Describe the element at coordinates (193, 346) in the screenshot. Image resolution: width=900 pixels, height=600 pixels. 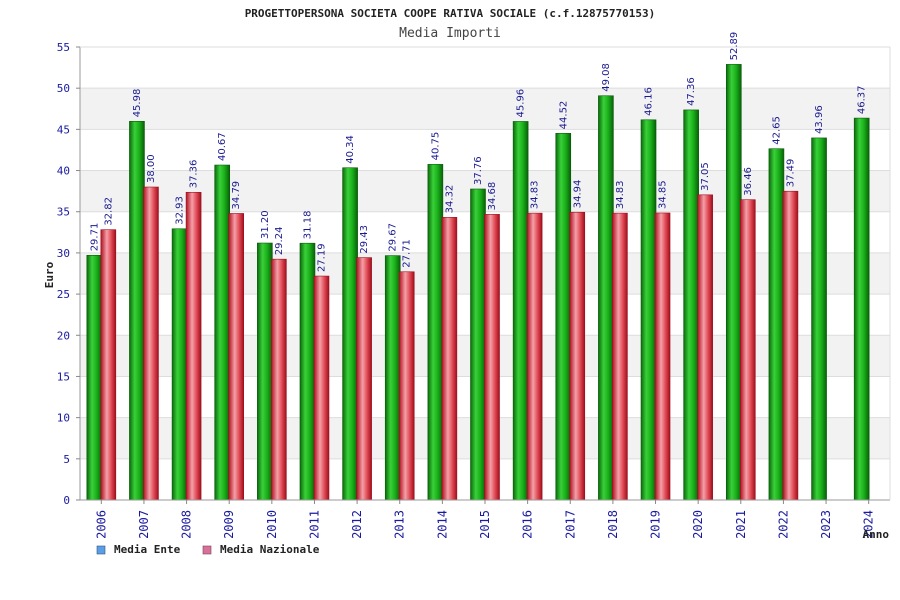
I see `bar-media-nazionale-2008` at that location.